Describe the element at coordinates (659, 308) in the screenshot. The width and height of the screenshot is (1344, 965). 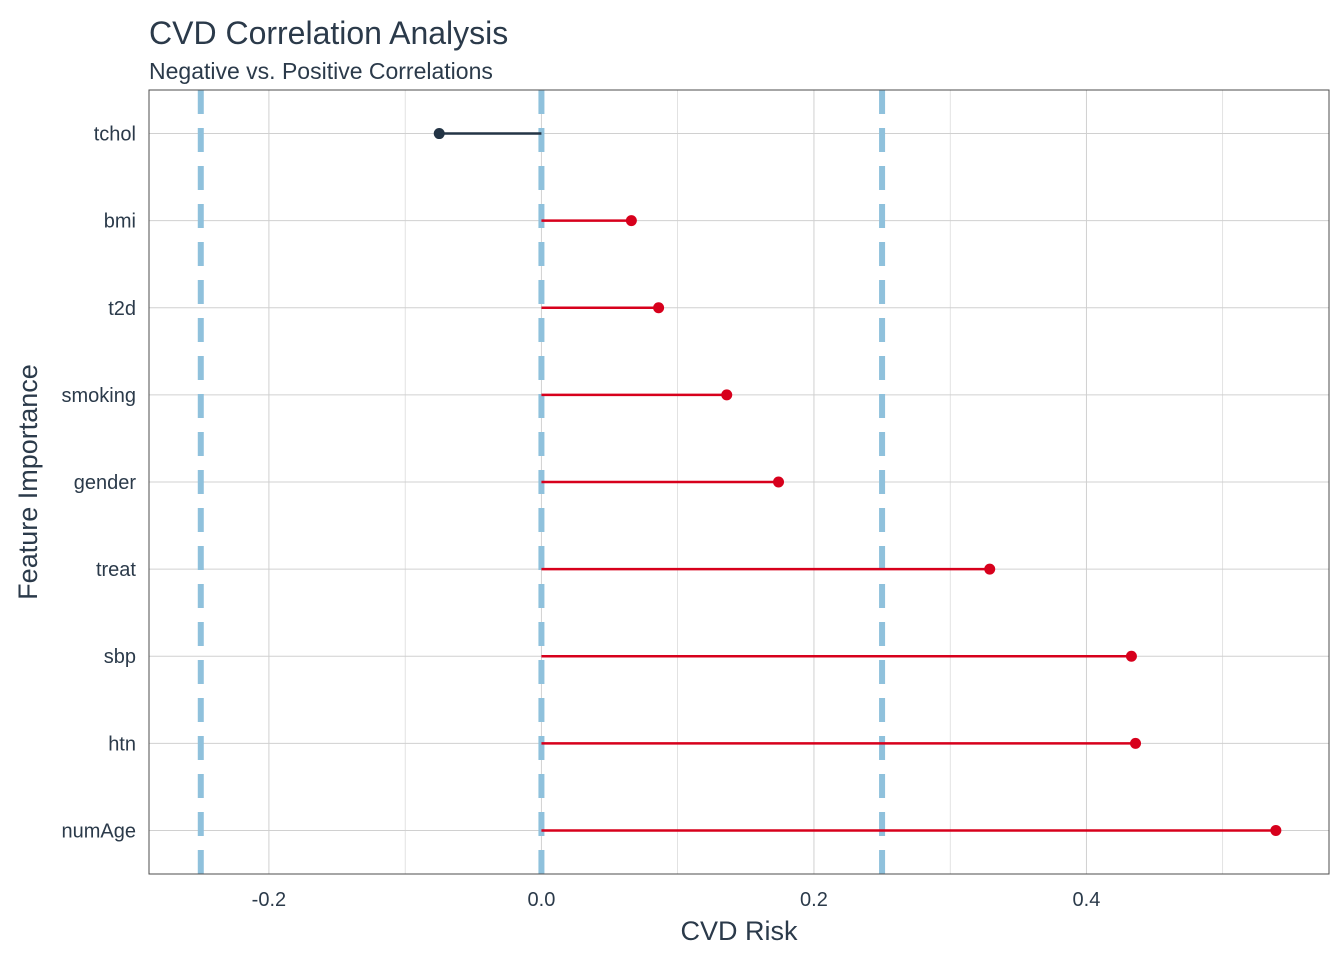
I see `point-t2d` at that location.